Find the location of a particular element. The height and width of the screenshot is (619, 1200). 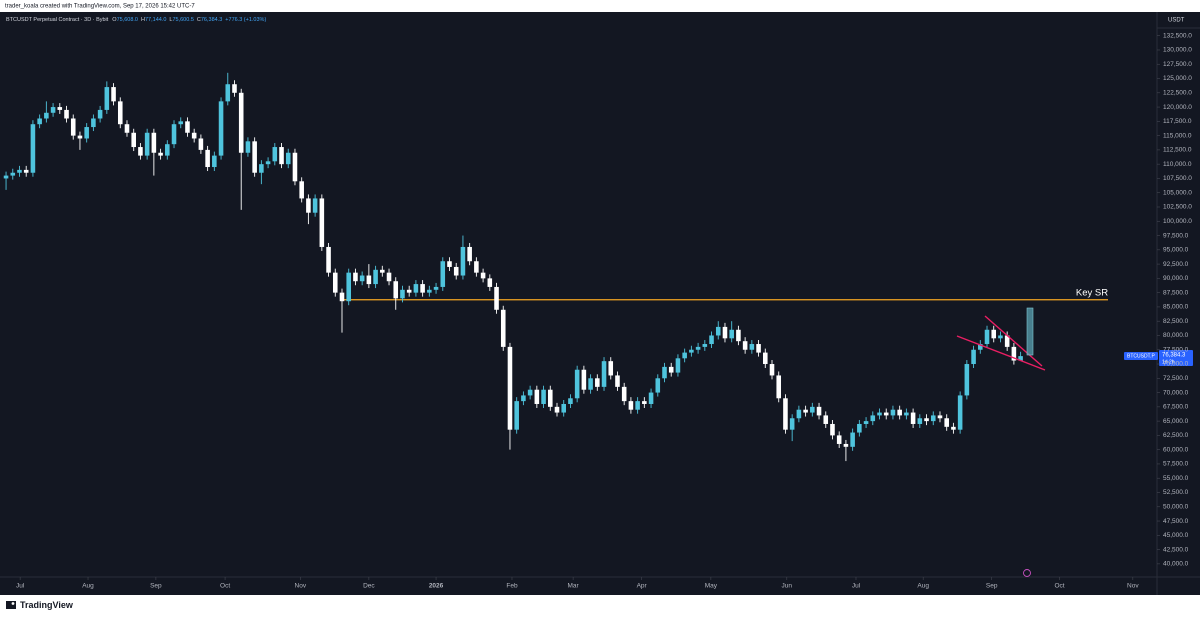

y-tick-label: 132,500.0 is located at coordinates (1177, 35).